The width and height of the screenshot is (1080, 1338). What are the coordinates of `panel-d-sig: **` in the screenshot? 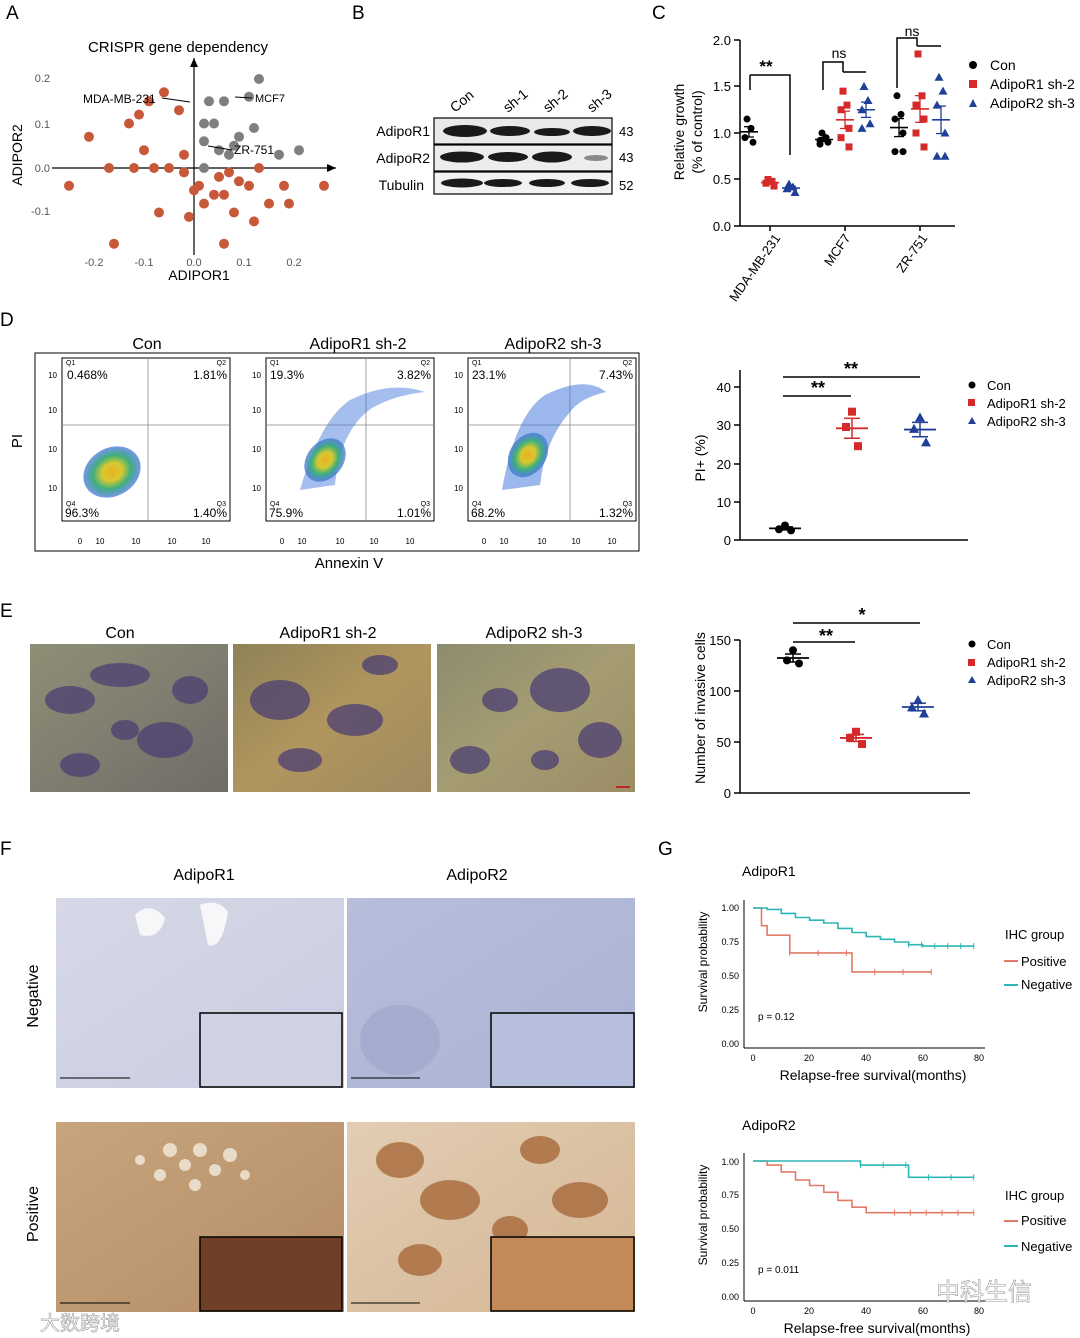 It's located at (818, 388).